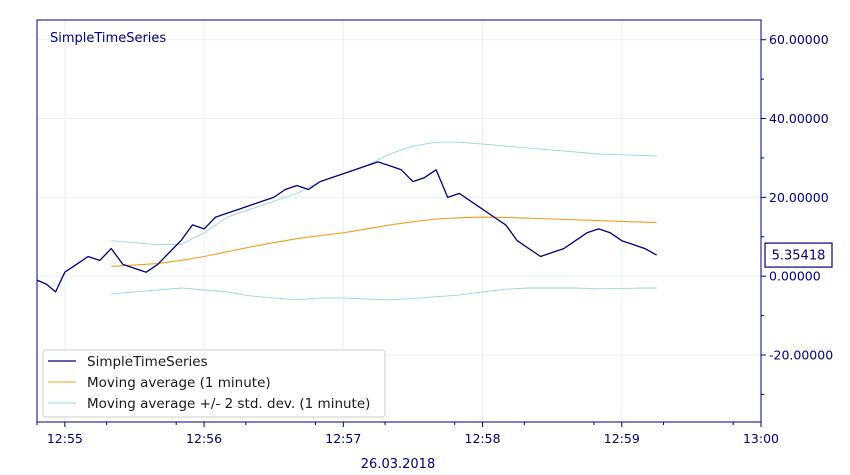 Image resolution: width=850 pixels, height=475 pixels. I want to click on y-tick-label: 40.00000, so click(799, 118).